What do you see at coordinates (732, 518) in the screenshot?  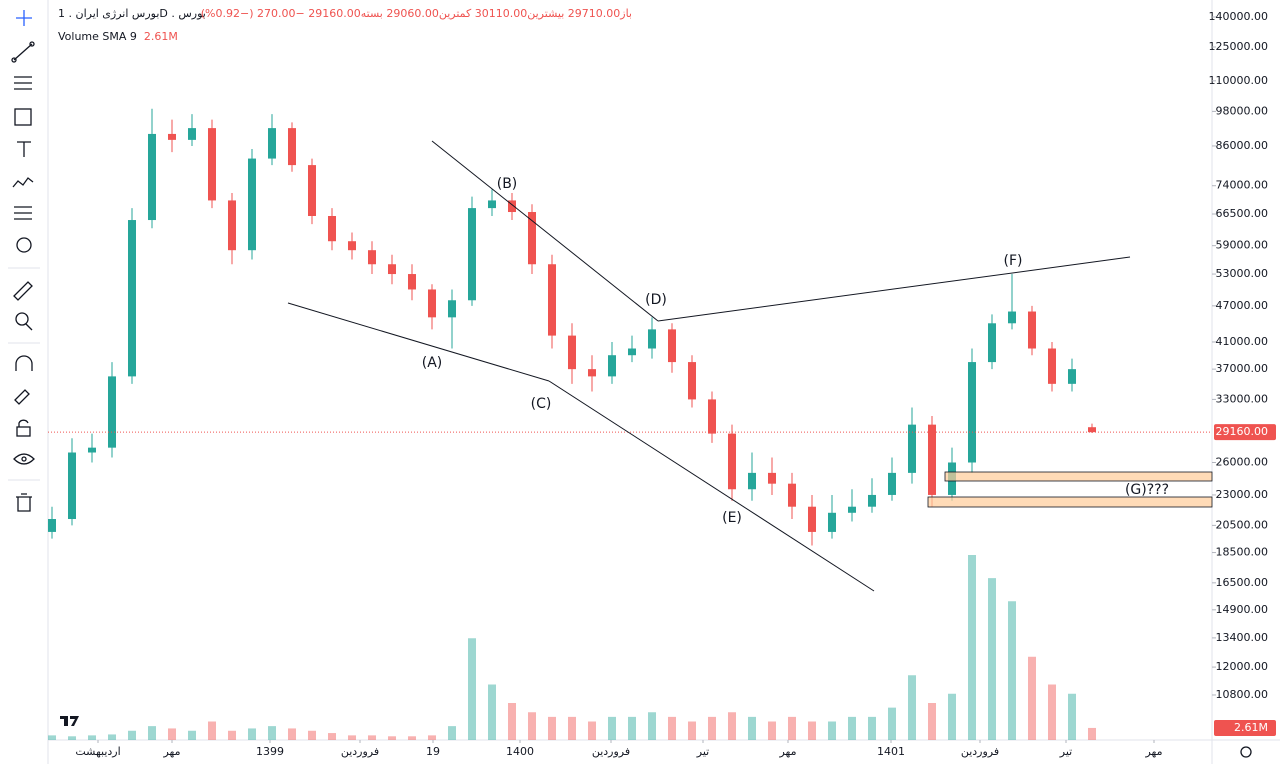 I see `wave-label: (E)` at bounding box center [732, 518].